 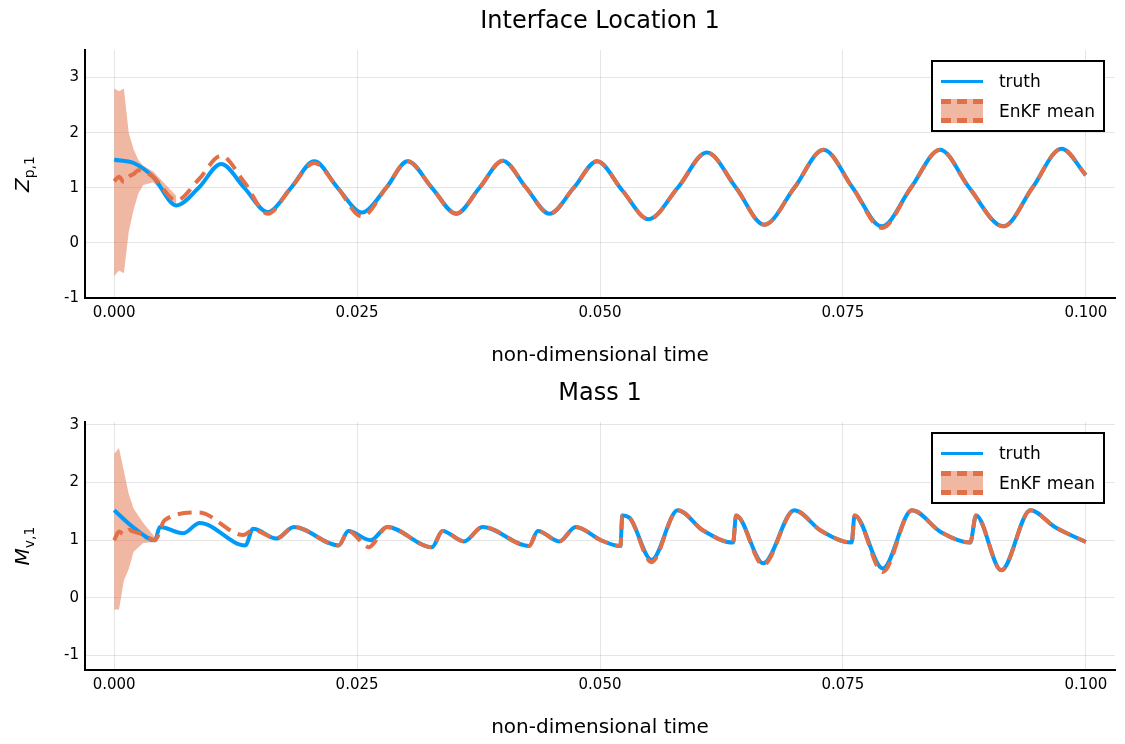 What do you see at coordinates (23, 174) in the screenshot?
I see `y-axis-title: Zp,1` at bounding box center [23, 174].